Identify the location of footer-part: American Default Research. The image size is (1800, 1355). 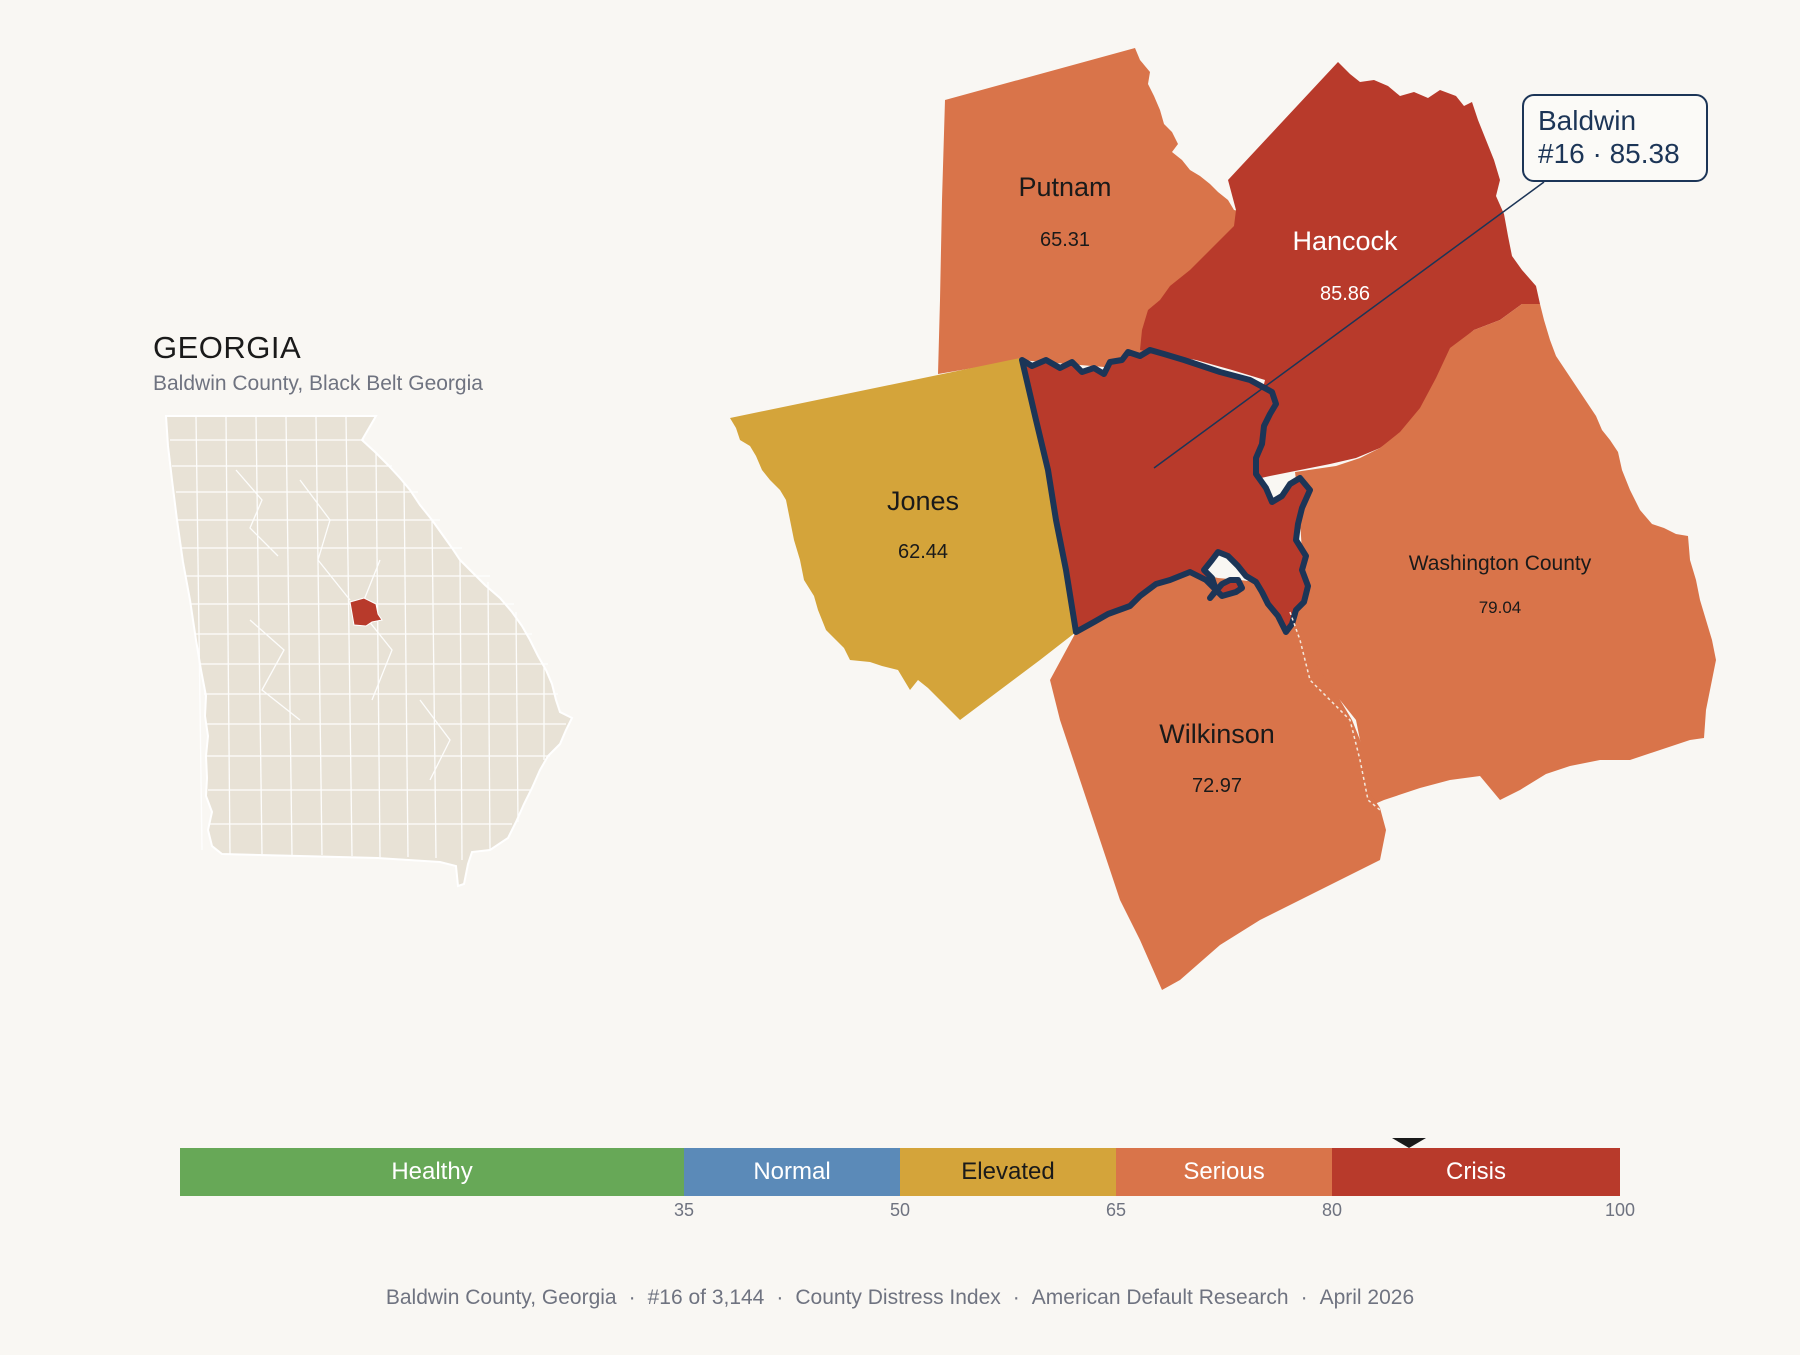
(1160, 1297).